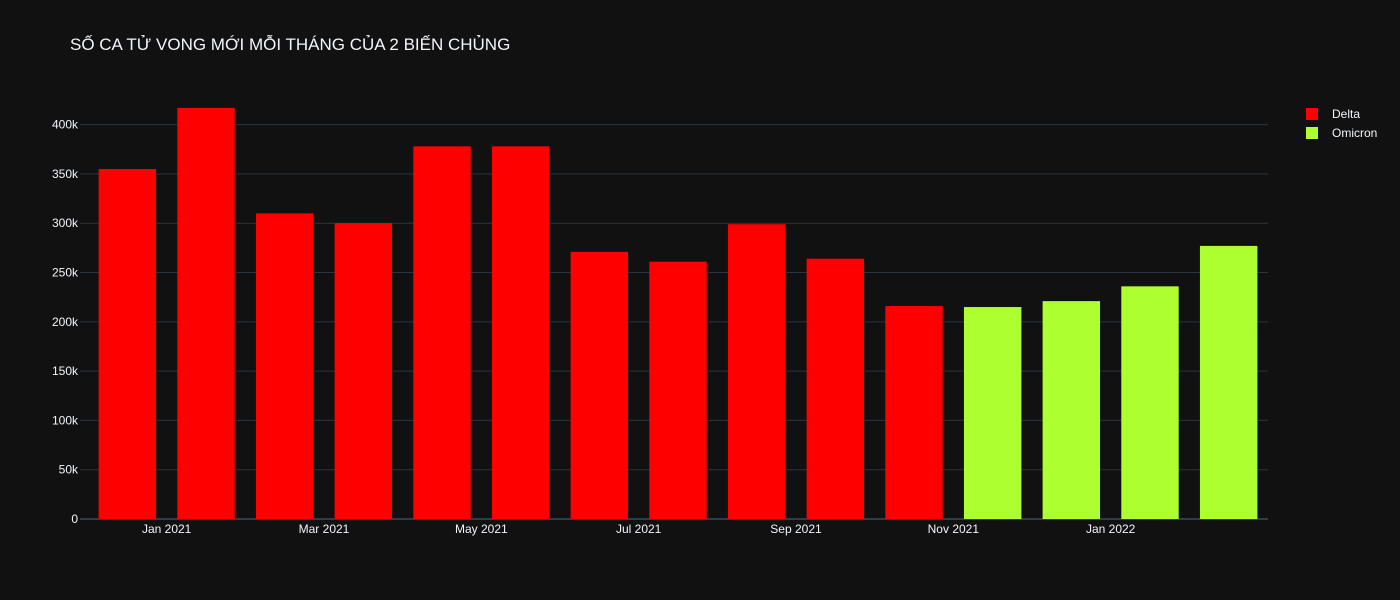 This screenshot has height=600, width=1400. I want to click on y-tick-label: 250k, so click(65, 273).